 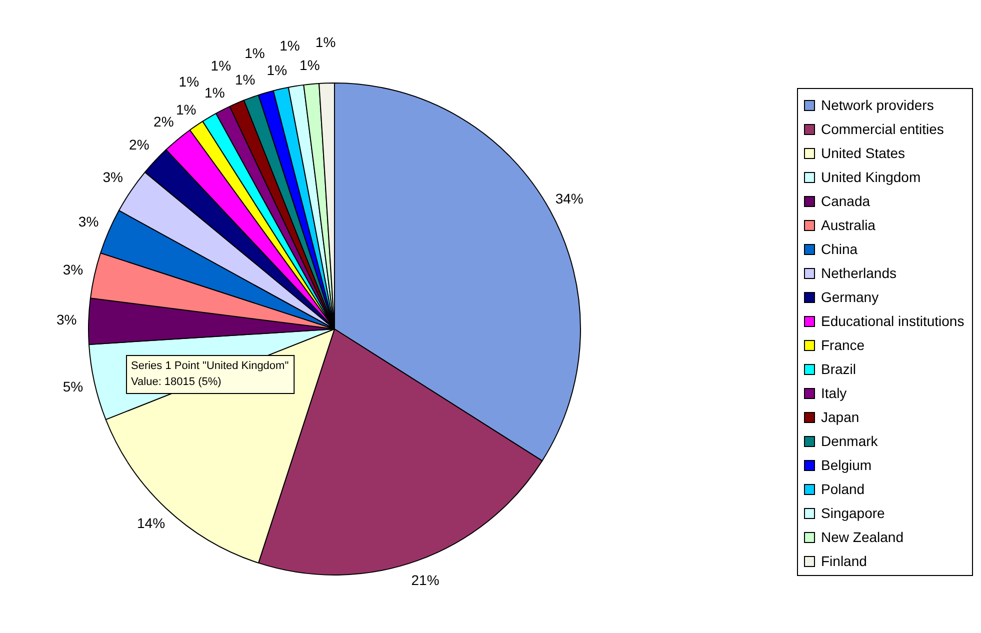 What do you see at coordinates (210, 374) in the screenshot?
I see `text: Series 1 Point "United Kingdom" Value: 18015 (5%)` at bounding box center [210, 374].